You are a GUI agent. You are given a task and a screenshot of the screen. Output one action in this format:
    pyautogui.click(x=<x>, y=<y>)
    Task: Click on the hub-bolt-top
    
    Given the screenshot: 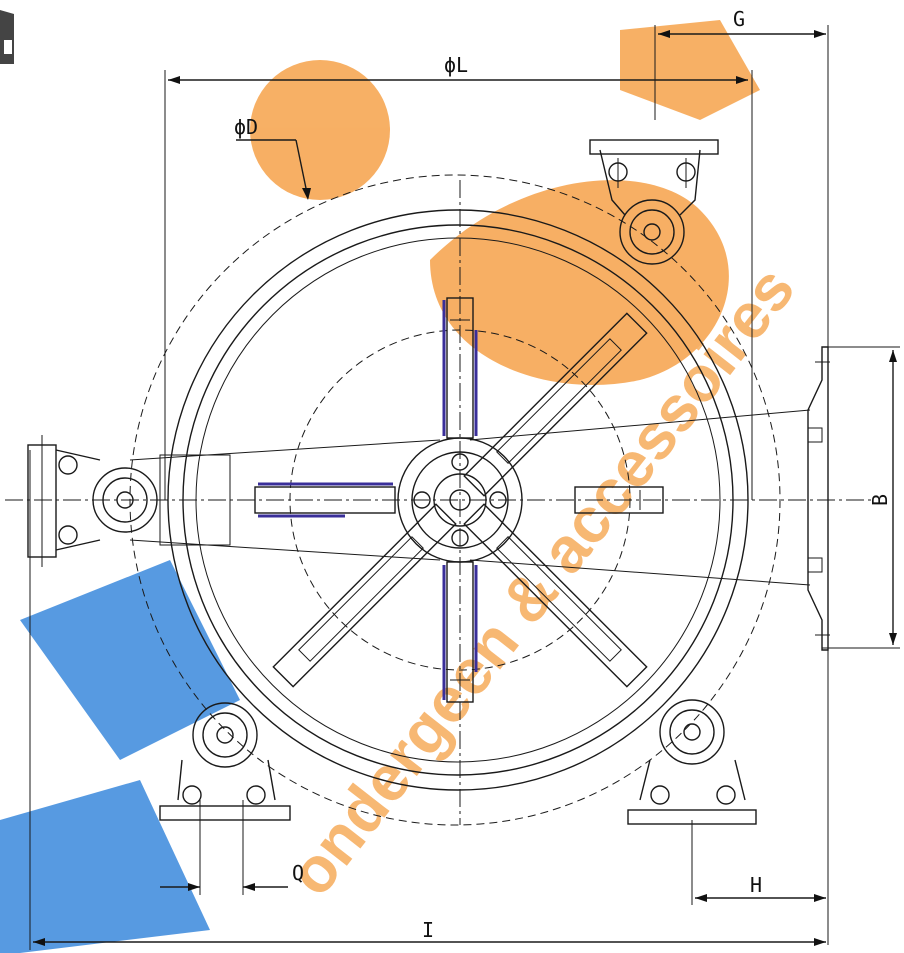 What is the action you would take?
    pyautogui.click(x=460, y=462)
    